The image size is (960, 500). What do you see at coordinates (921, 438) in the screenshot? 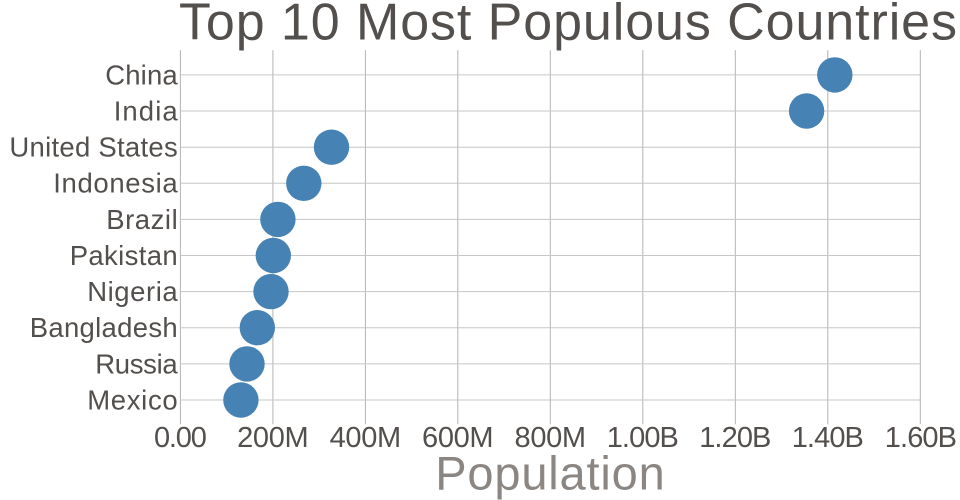
I see `svg-text: 1.60B` at bounding box center [921, 438].